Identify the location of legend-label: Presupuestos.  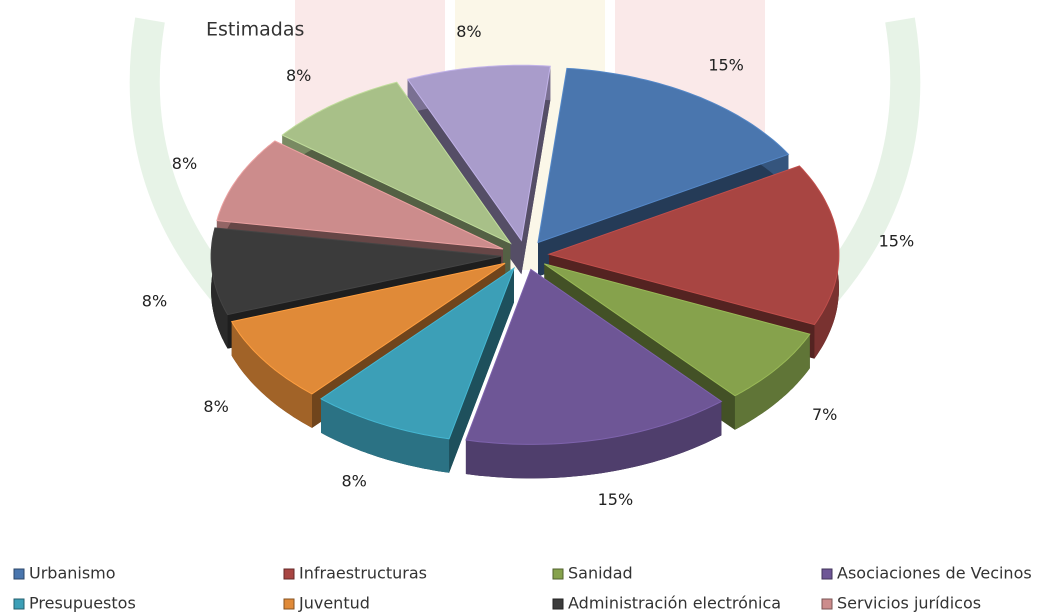
(82, 603).